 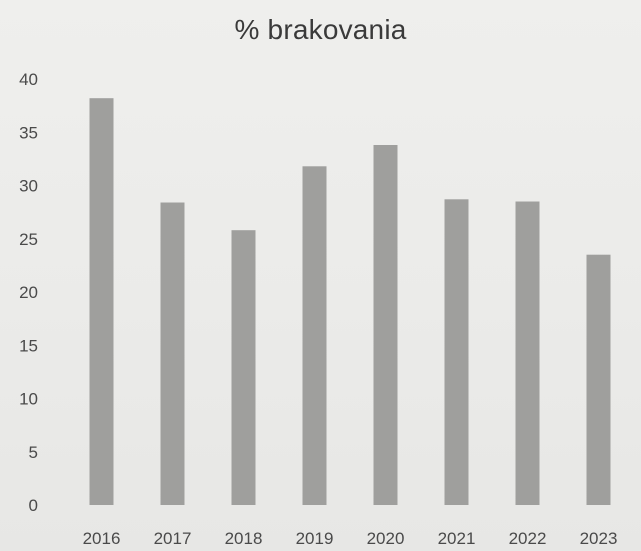 I want to click on x-tick-label: 2022, so click(x=528, y=538).